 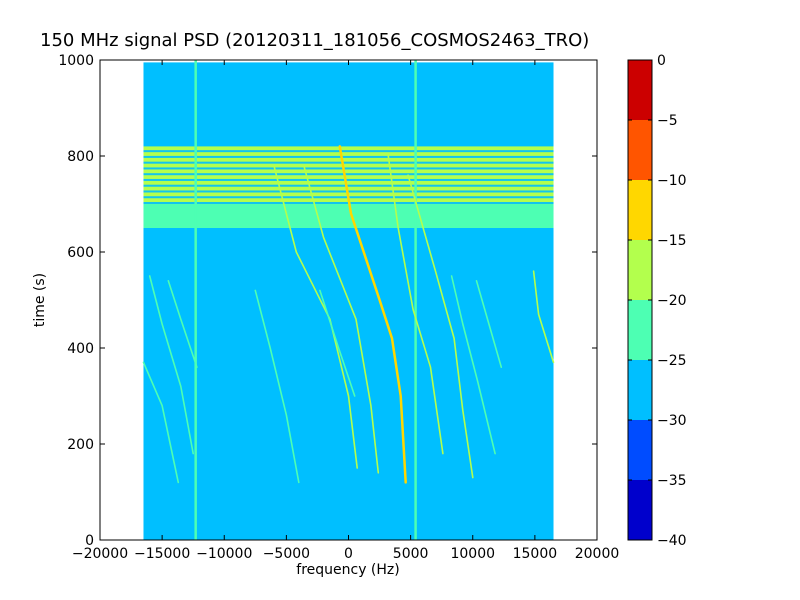 What do you see at coordinates (80, 157) in the screenshot?
I see `y-tick-label: 800` at bounding box center [80, 157].